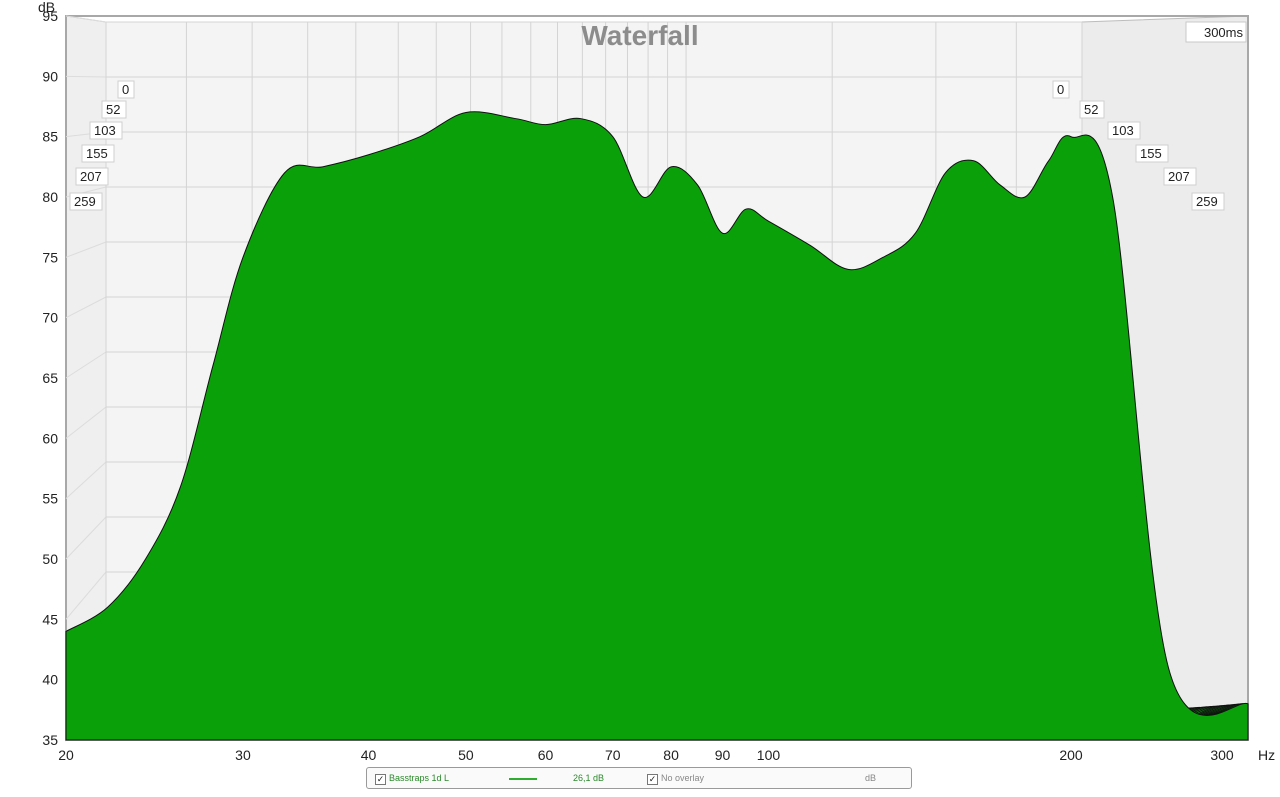 The image size is (1280, 797). Describe the element at coordinates (50, 318) in the screenshot. I see `y-tick-label: 70` at that location.